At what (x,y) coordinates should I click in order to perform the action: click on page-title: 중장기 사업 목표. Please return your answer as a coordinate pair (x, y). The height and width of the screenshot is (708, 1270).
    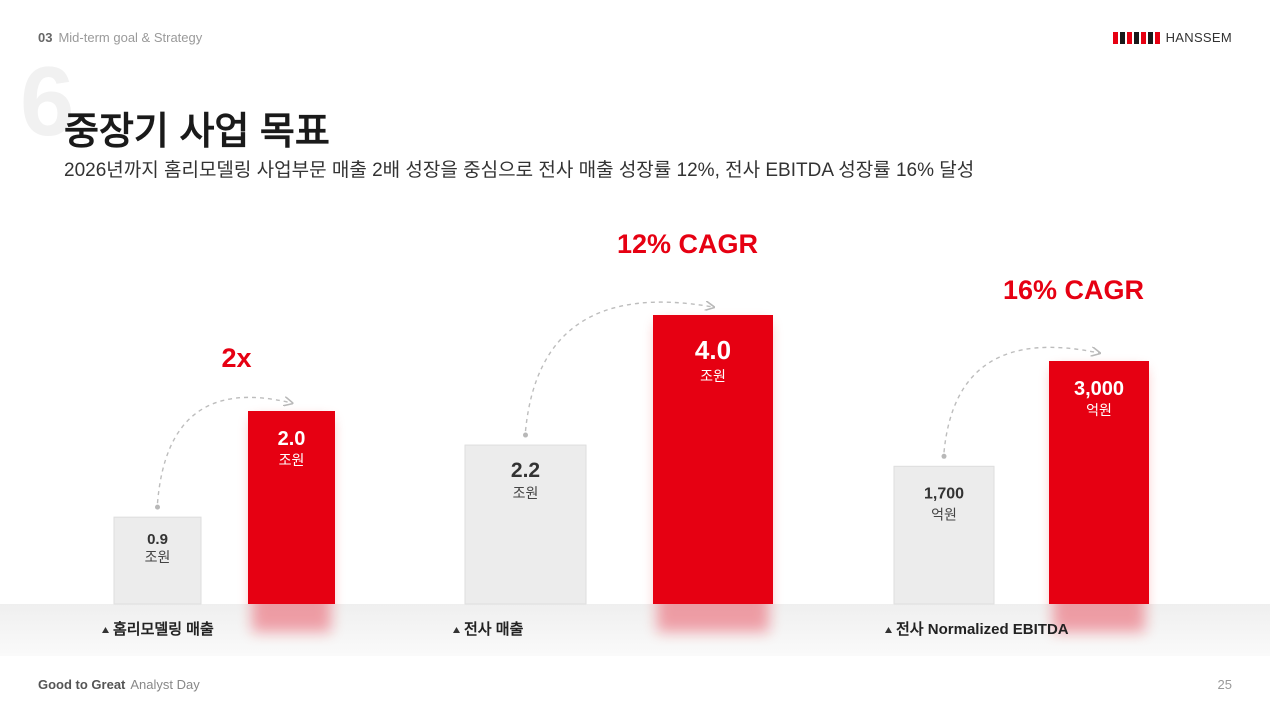
    Looking at the image, I should click on (197, 132).